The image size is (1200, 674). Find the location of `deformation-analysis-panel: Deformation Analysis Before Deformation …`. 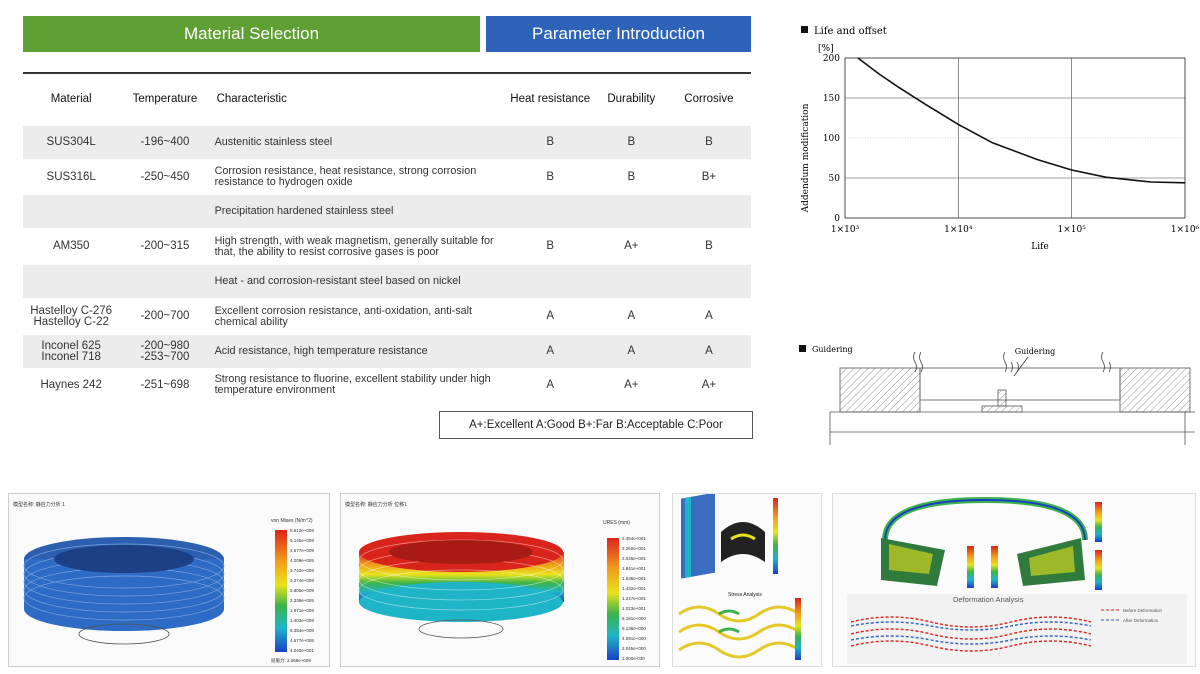

deformation-analysis-panel: Deformation Analysis Before Deformation … is located at coordinates (1014, 580).